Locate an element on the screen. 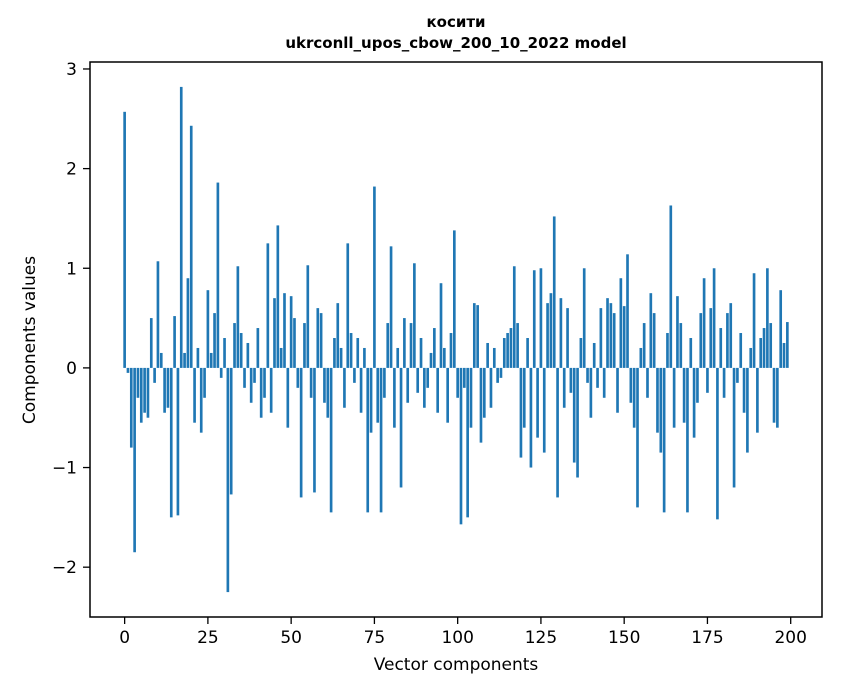 This screenshot has height=696, width=847. y-tick-label: −1 is located at coordinates (64, 469).